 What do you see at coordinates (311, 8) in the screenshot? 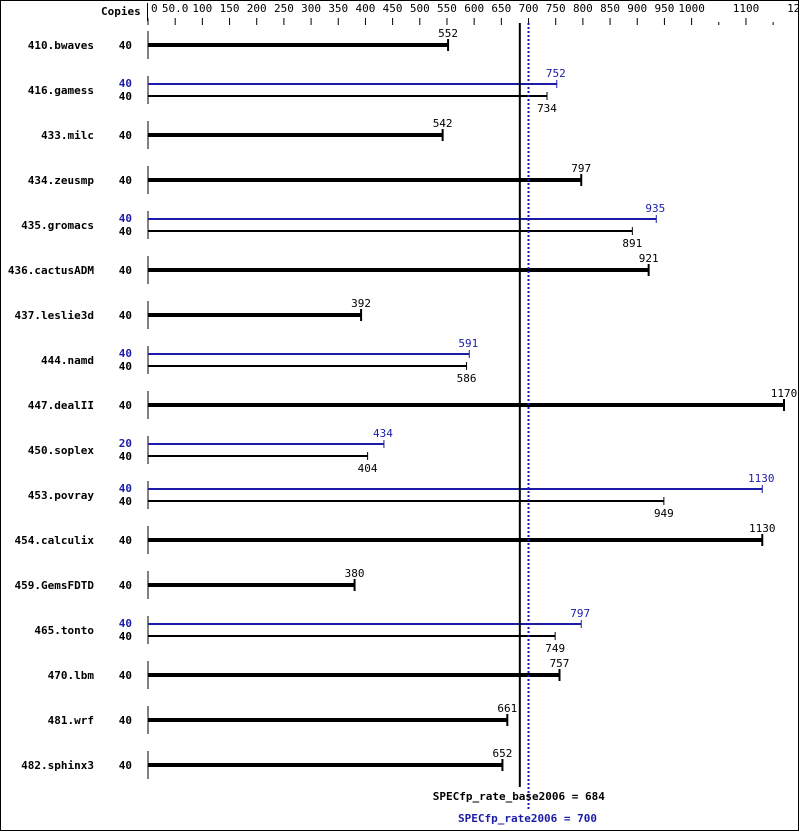
I see `x-tick-label: 300` at bounding box center [311, 8].